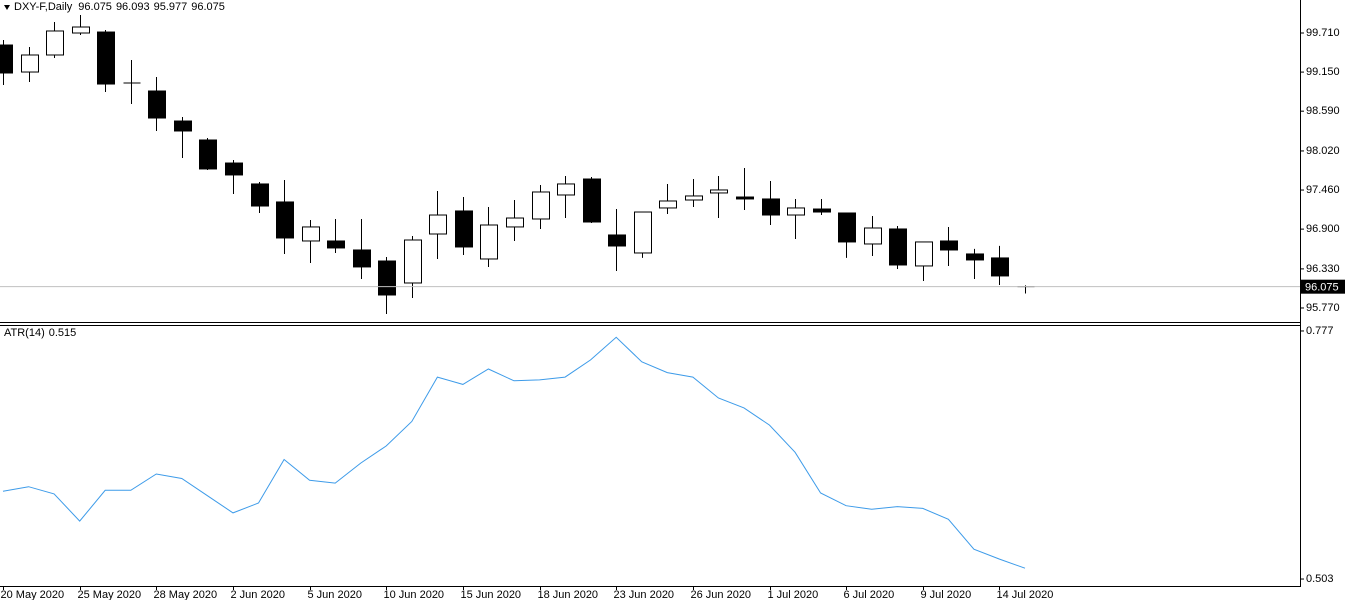 The image size is (1345, 600). What do you see at coordinates (1323, 269) in the screenshot?
I see `y-tick-label: 96.330` at bounding box center [1323, 269].